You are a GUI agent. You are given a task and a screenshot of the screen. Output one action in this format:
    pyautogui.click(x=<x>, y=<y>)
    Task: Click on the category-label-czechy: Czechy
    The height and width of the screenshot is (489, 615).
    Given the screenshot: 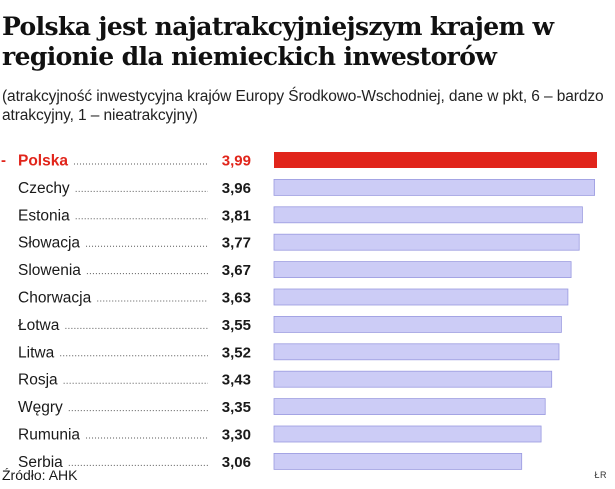 What is the action you would take?
    pyautogui.click(x=44, y=188)
    